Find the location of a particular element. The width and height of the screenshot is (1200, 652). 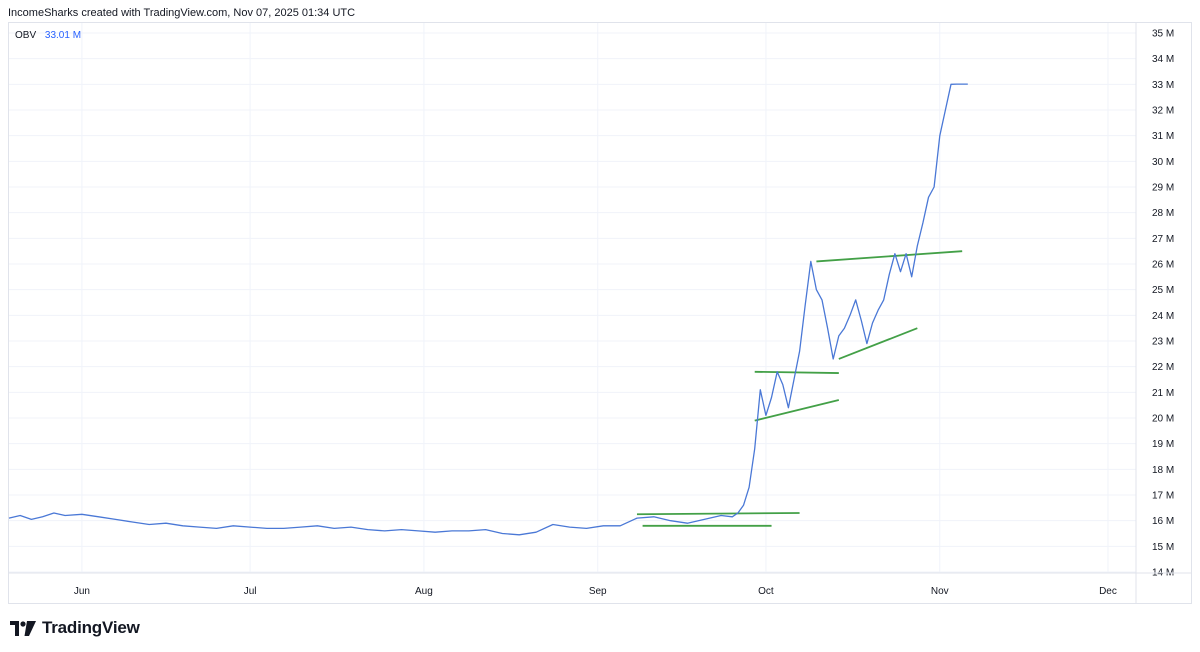

y-tick-label: 25 M is located at coordinates (1163, 290).